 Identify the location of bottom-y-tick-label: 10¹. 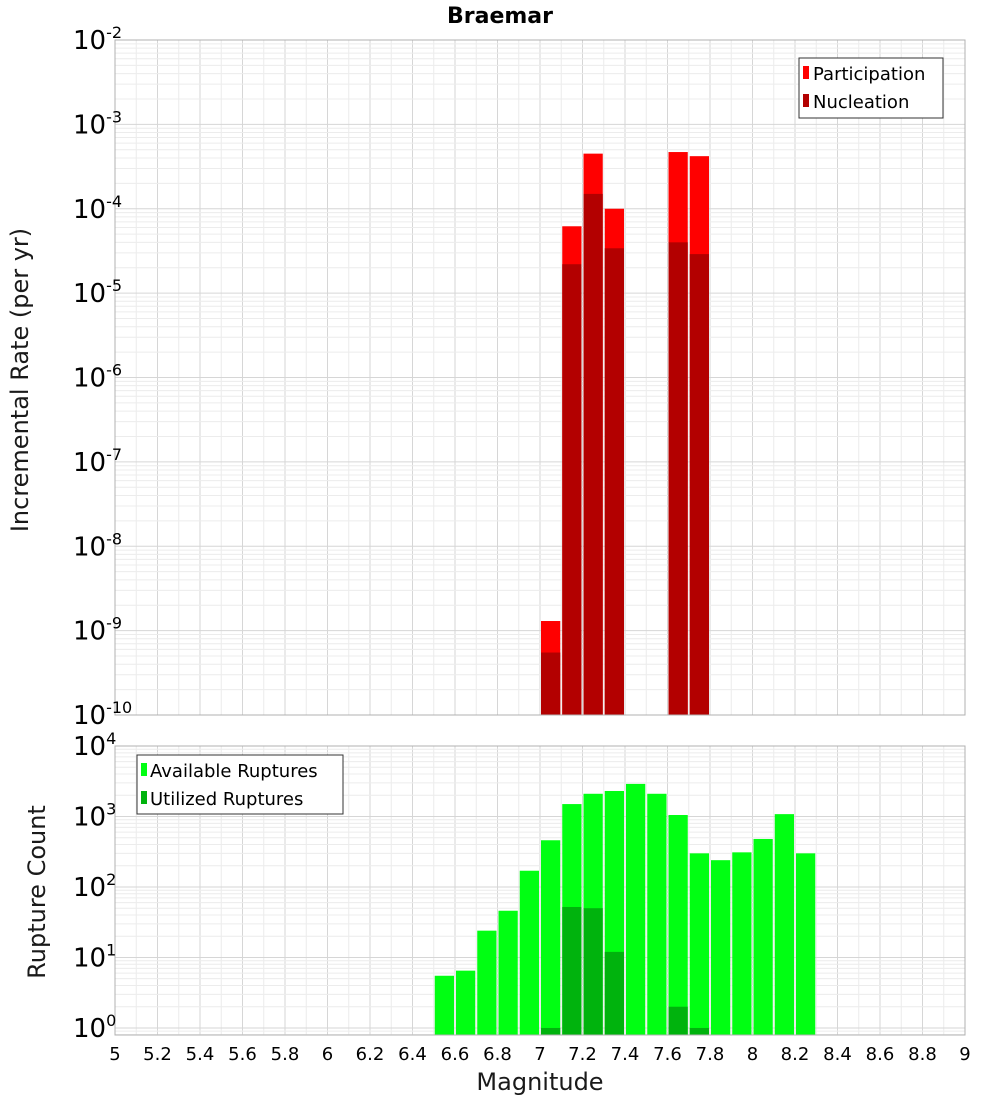
(94, 956).